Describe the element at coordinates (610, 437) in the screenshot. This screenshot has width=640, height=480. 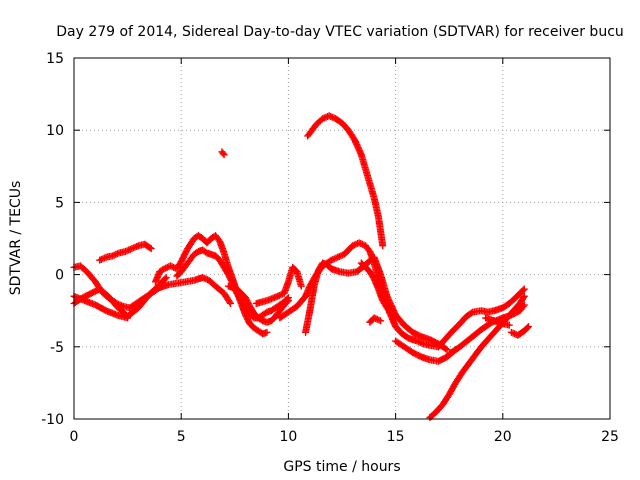
I see `x-tick-label: 25` at that location.